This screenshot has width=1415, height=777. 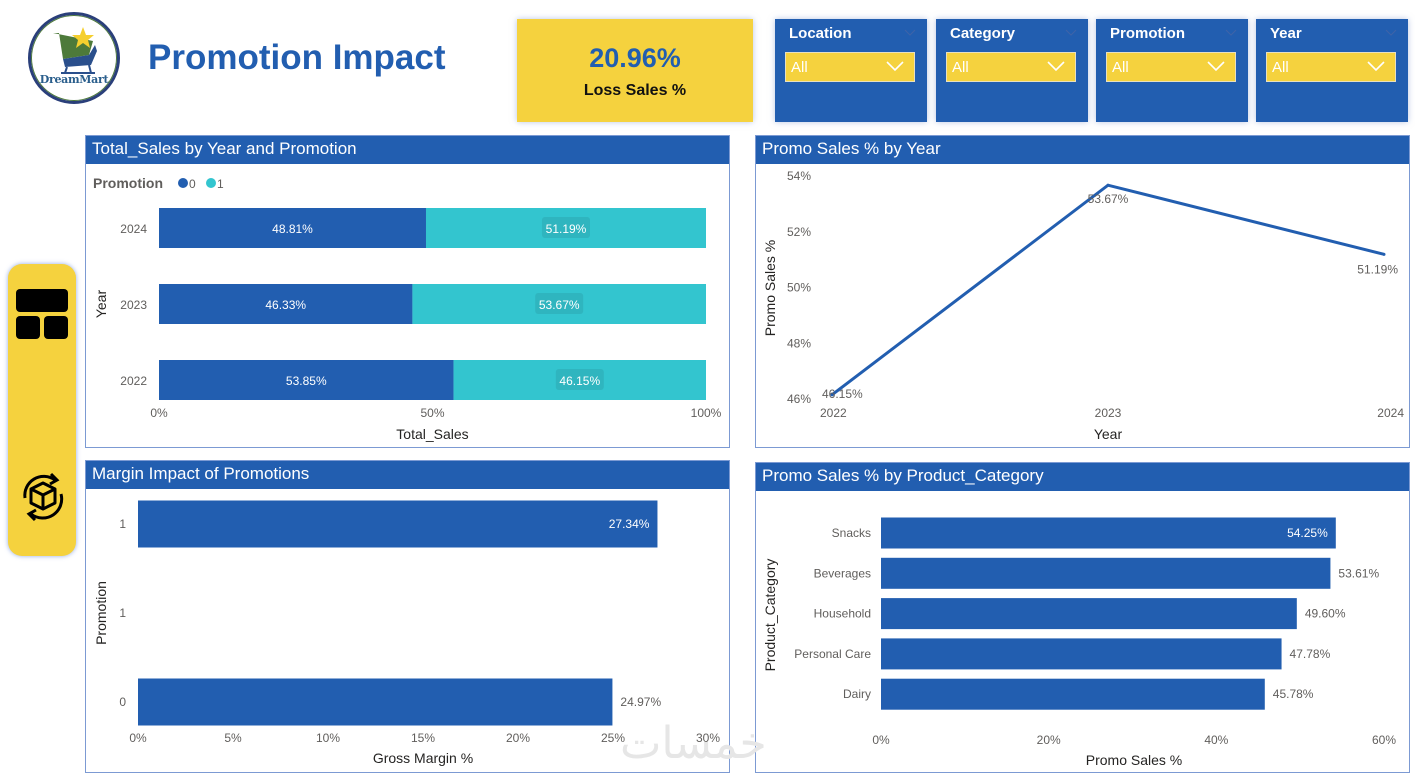 I want to click on slicer-location: Location All, so click(x=851, y=70).